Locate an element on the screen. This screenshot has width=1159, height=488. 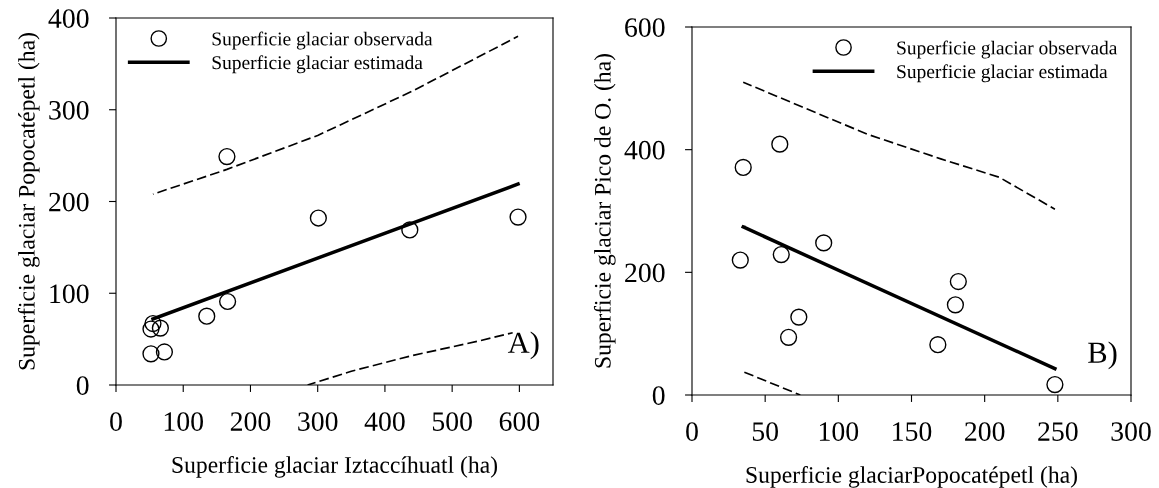
x-tick-label: 500 is located at coordinates (452, 421).